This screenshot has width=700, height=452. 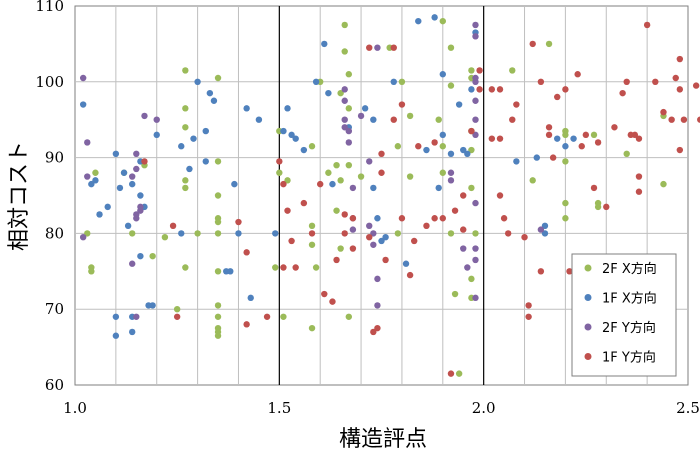 I want to click on x-tick-label: 2.5, so click(x=688, y=408).